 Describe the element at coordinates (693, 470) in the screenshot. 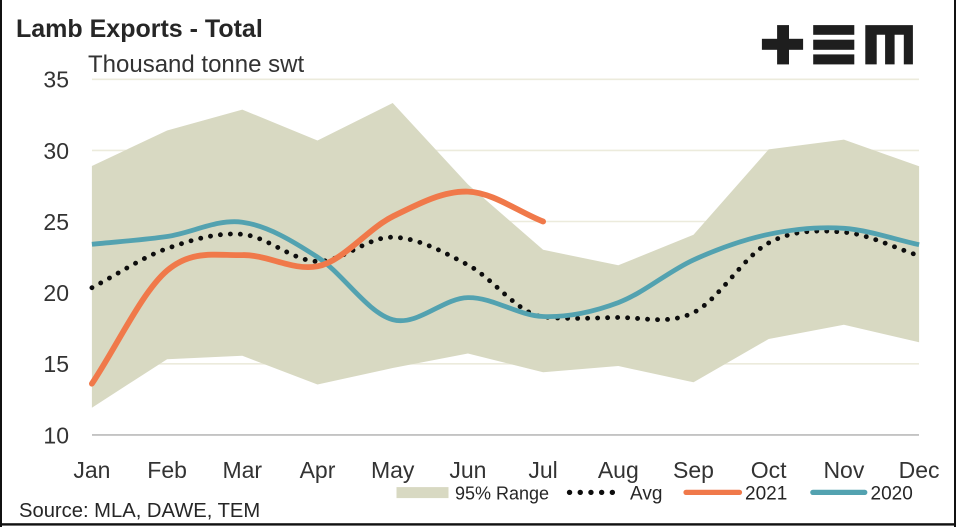

I see `svg-text: Sep` at that location.